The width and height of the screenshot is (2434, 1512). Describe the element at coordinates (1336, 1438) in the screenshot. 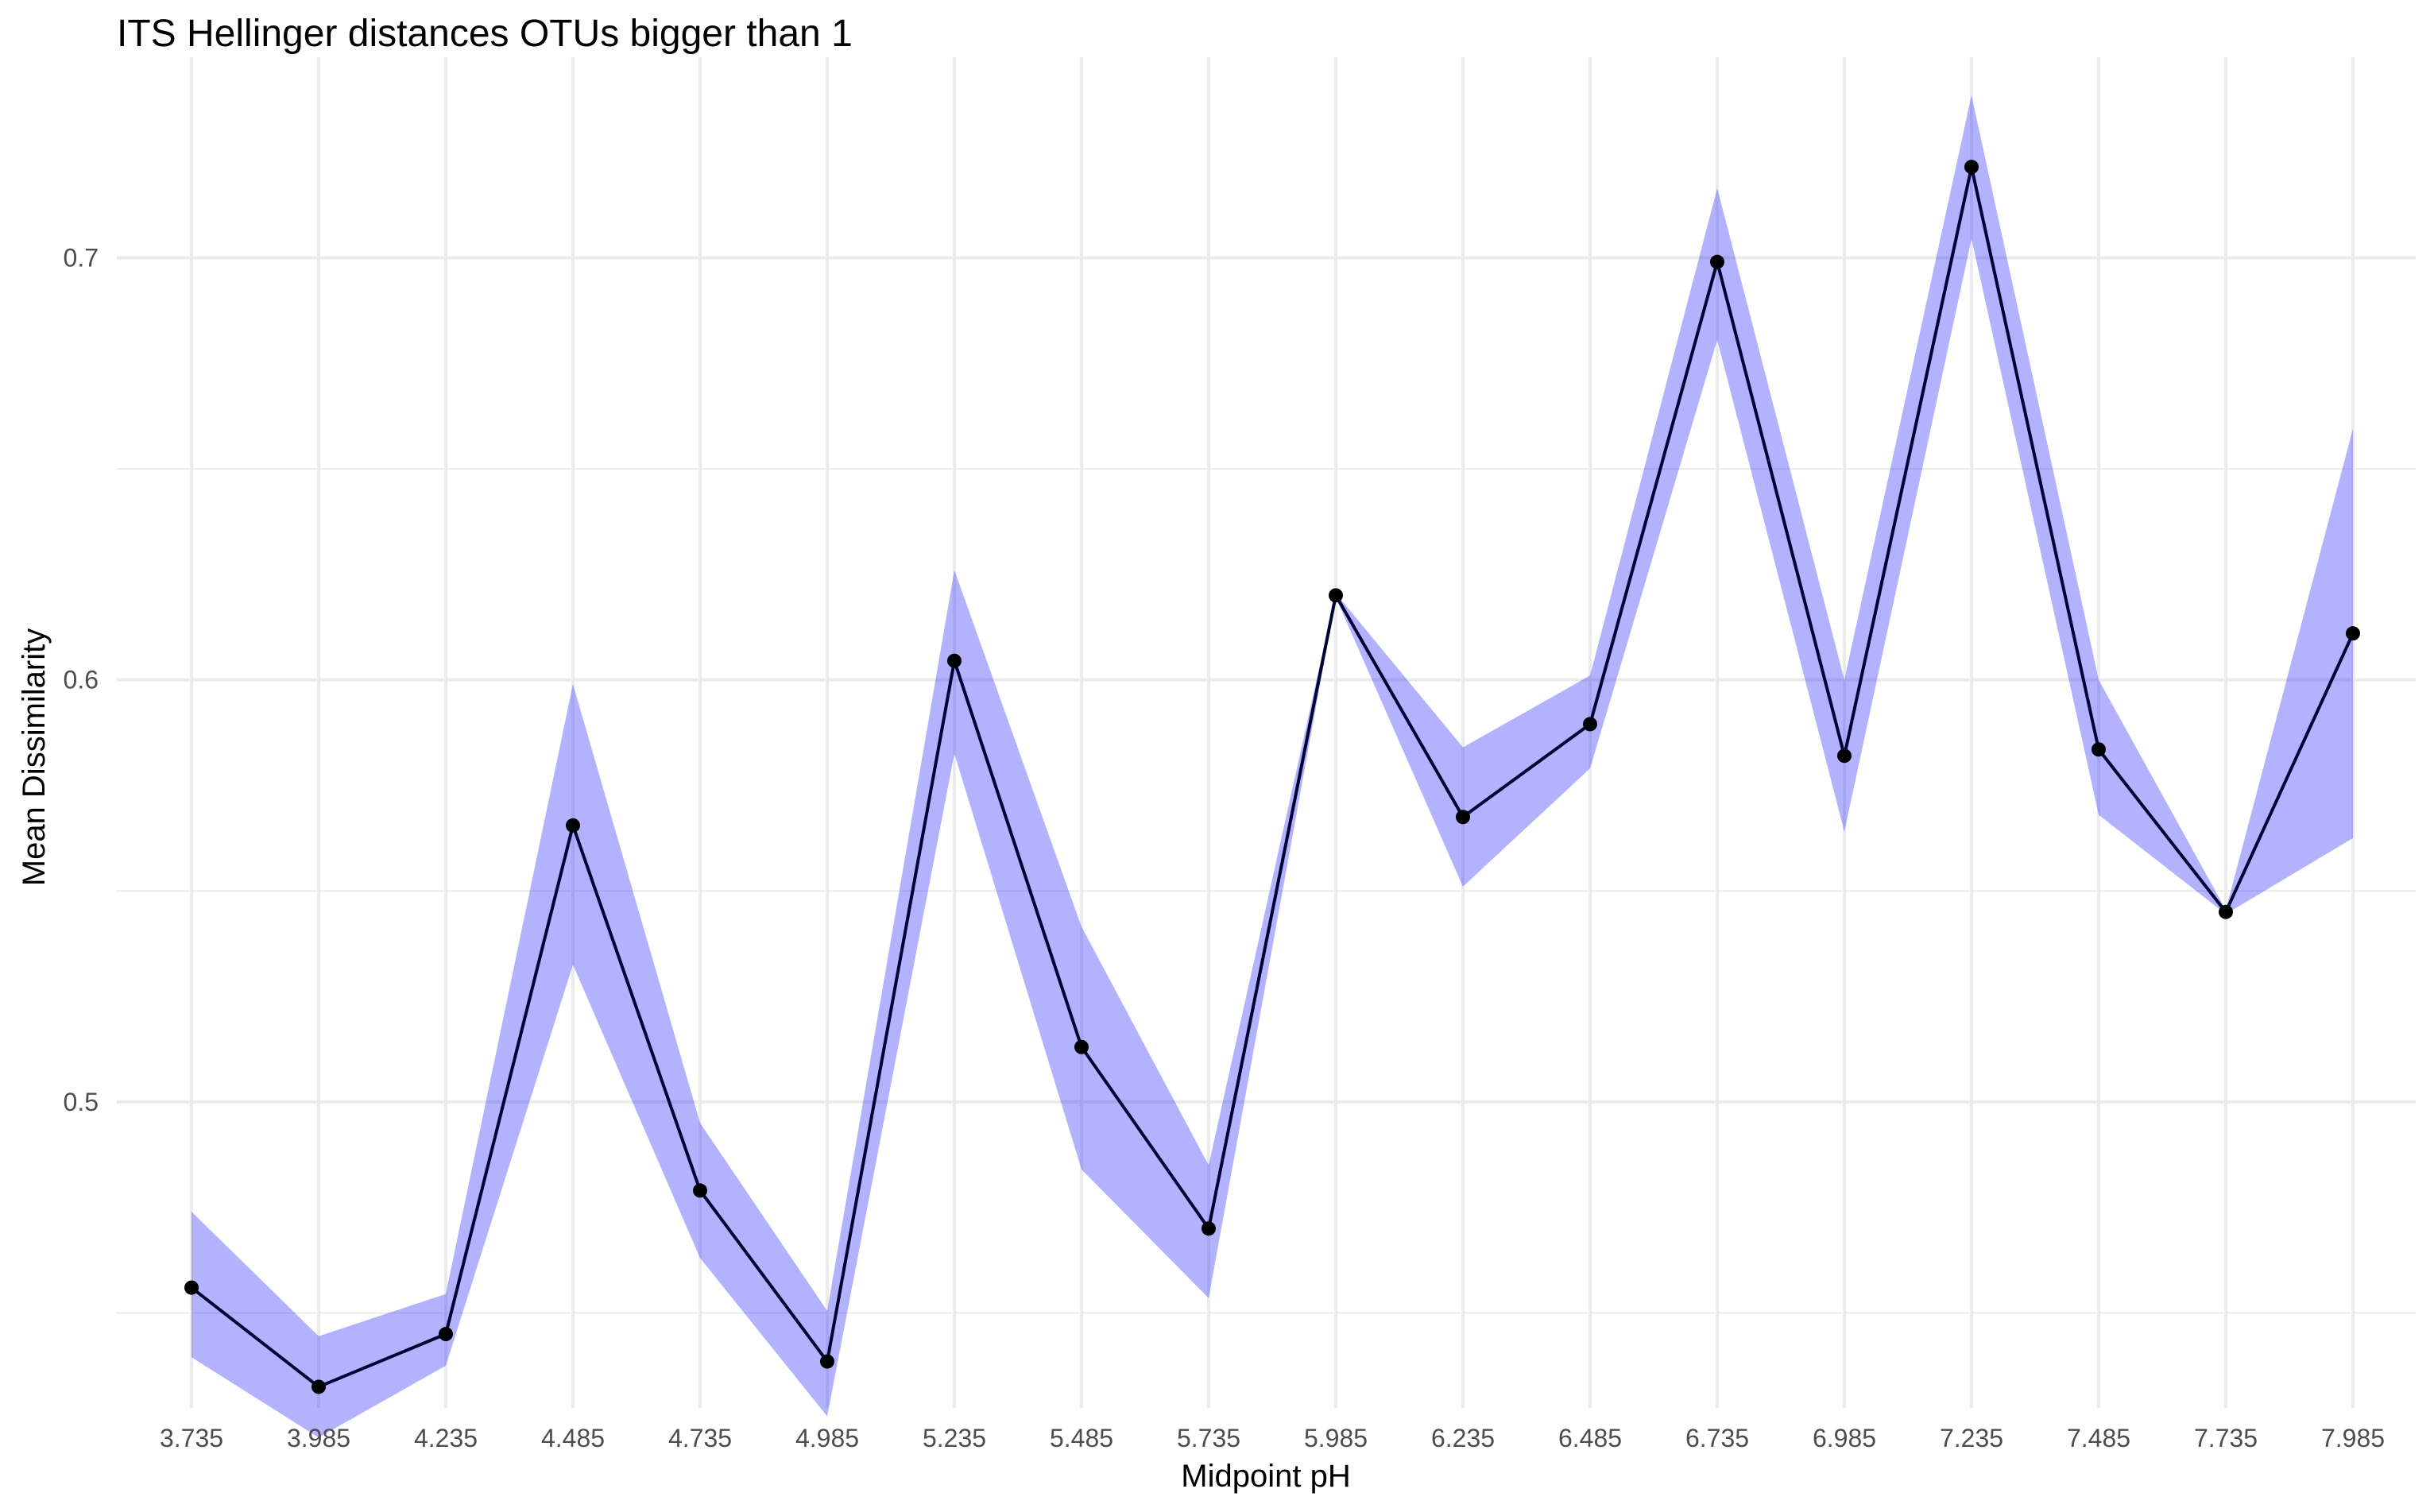

I see `x-tick-label: 5.985` at that location.